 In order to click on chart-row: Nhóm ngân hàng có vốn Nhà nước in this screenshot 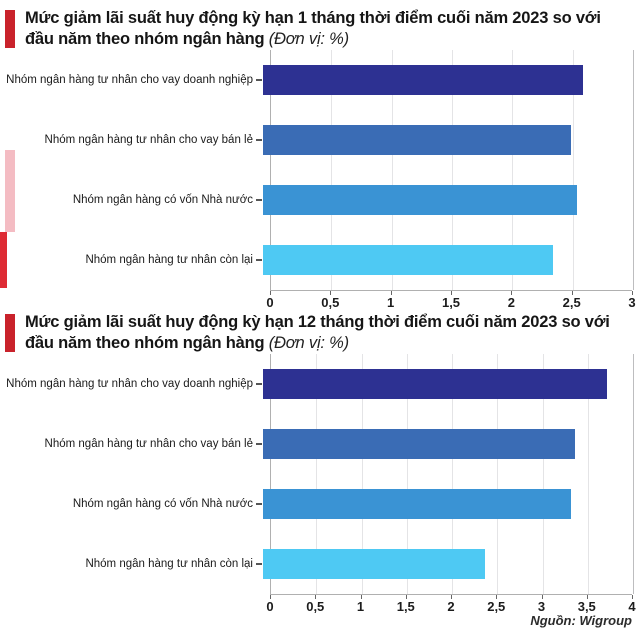, I will do `click(320, 200)`.